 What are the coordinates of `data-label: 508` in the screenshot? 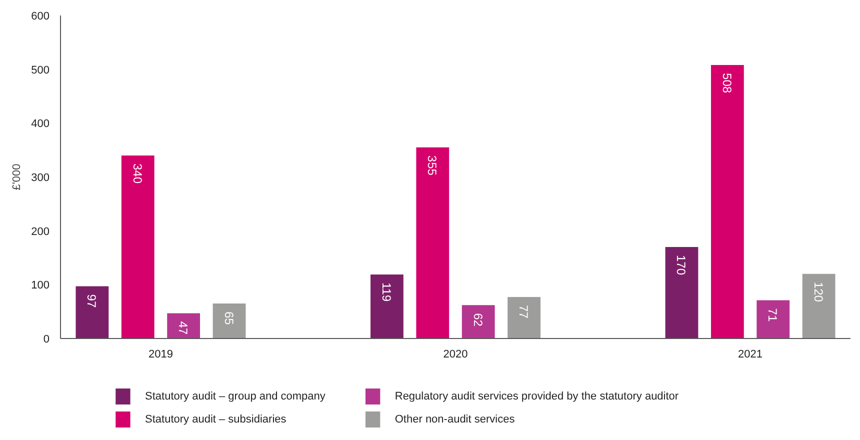 It's located at (727, 83).